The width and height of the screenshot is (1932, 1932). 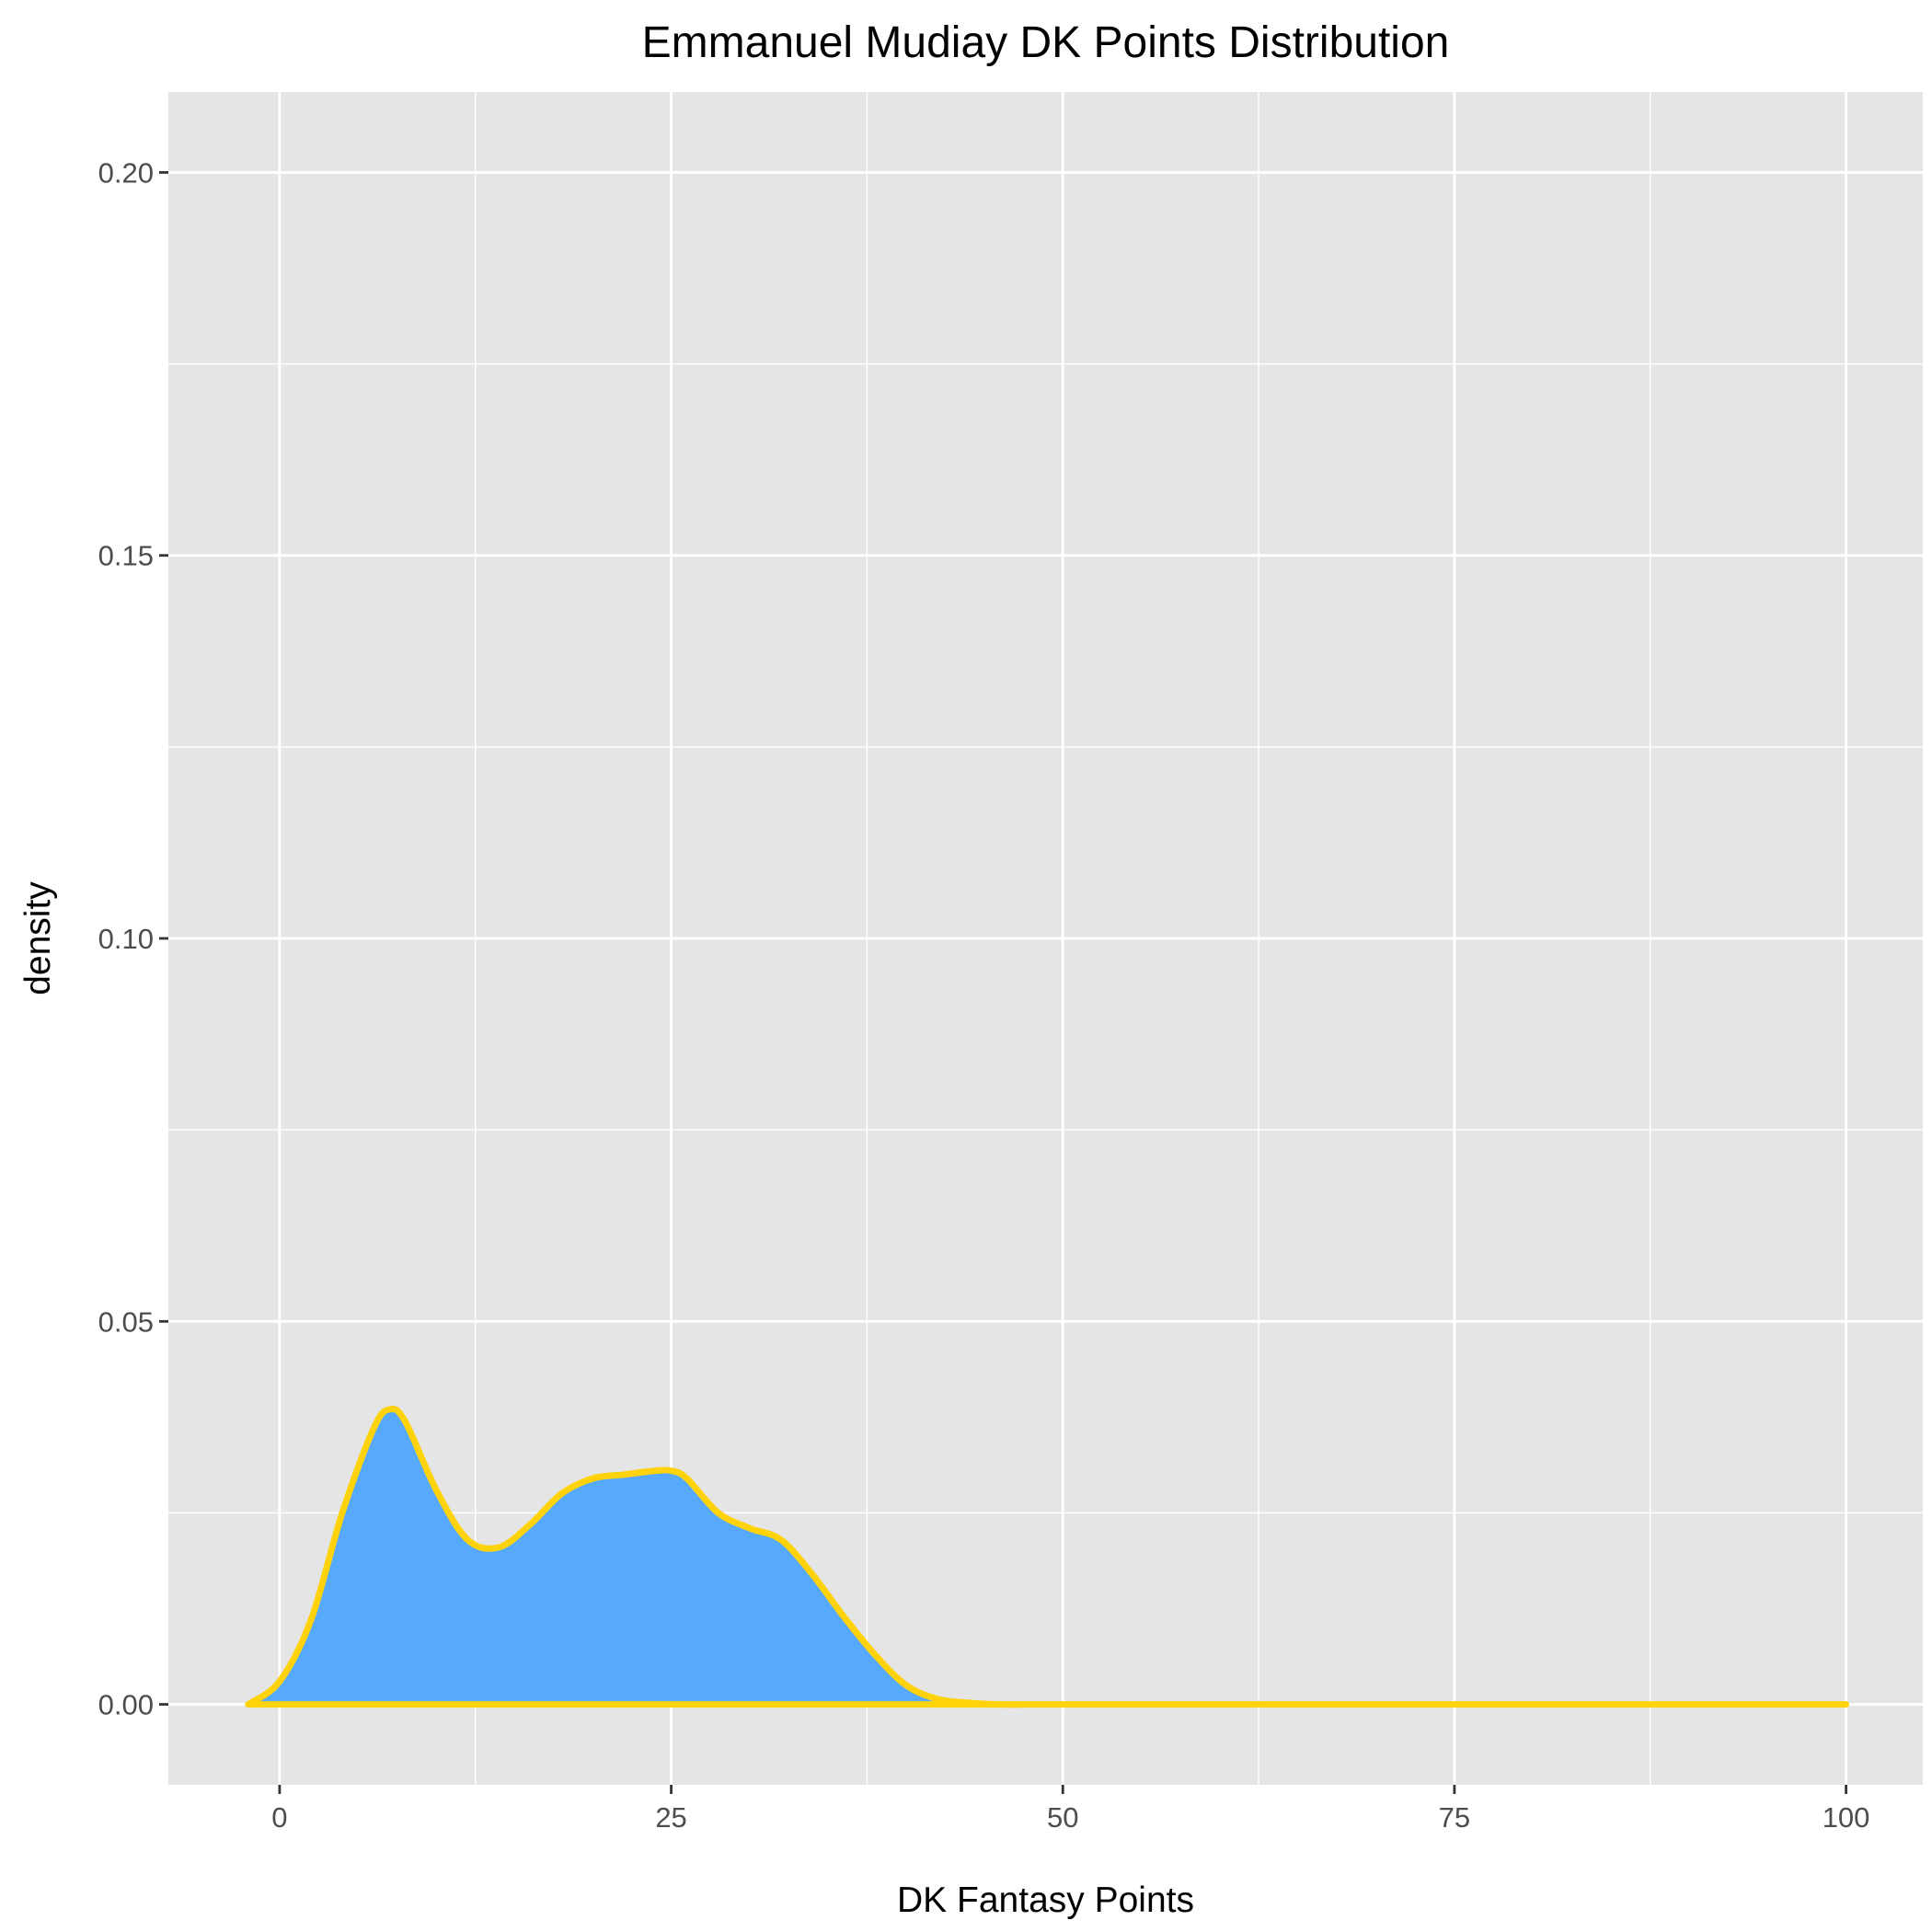 I want to click on density-outline, so click(x=1047, y=1556).